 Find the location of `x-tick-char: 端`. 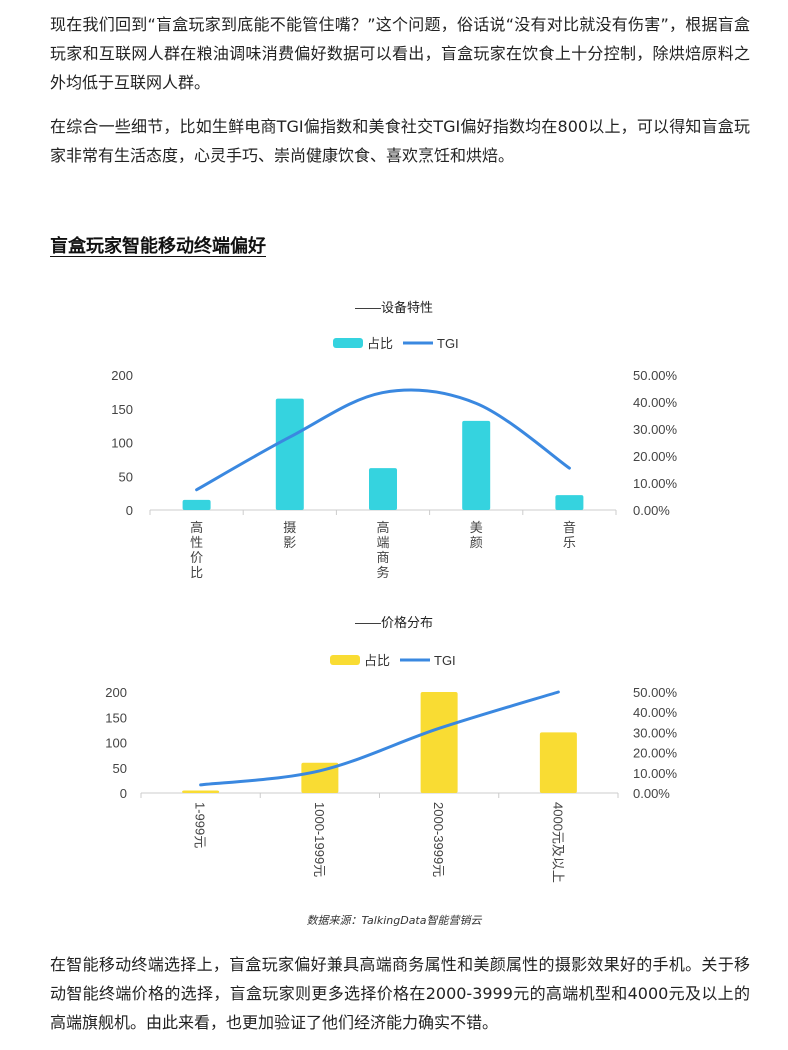

x-tick-char: 端 is located at coordinates (382, 542).